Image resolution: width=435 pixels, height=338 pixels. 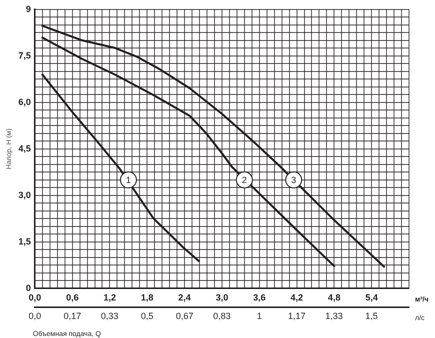 What do you see at coordinates (24, 148) in the screenshot?
I see `y-tick-label: 4,5` at bounding box center [24, 148].